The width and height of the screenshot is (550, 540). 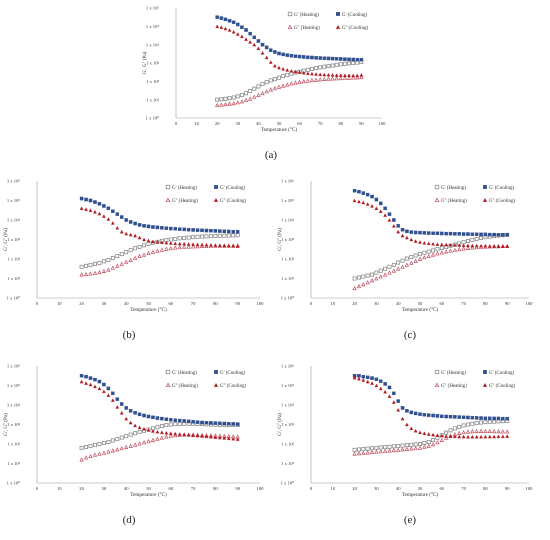 I want to click on chart-caption-d: (d), so click(x=129, y=520).